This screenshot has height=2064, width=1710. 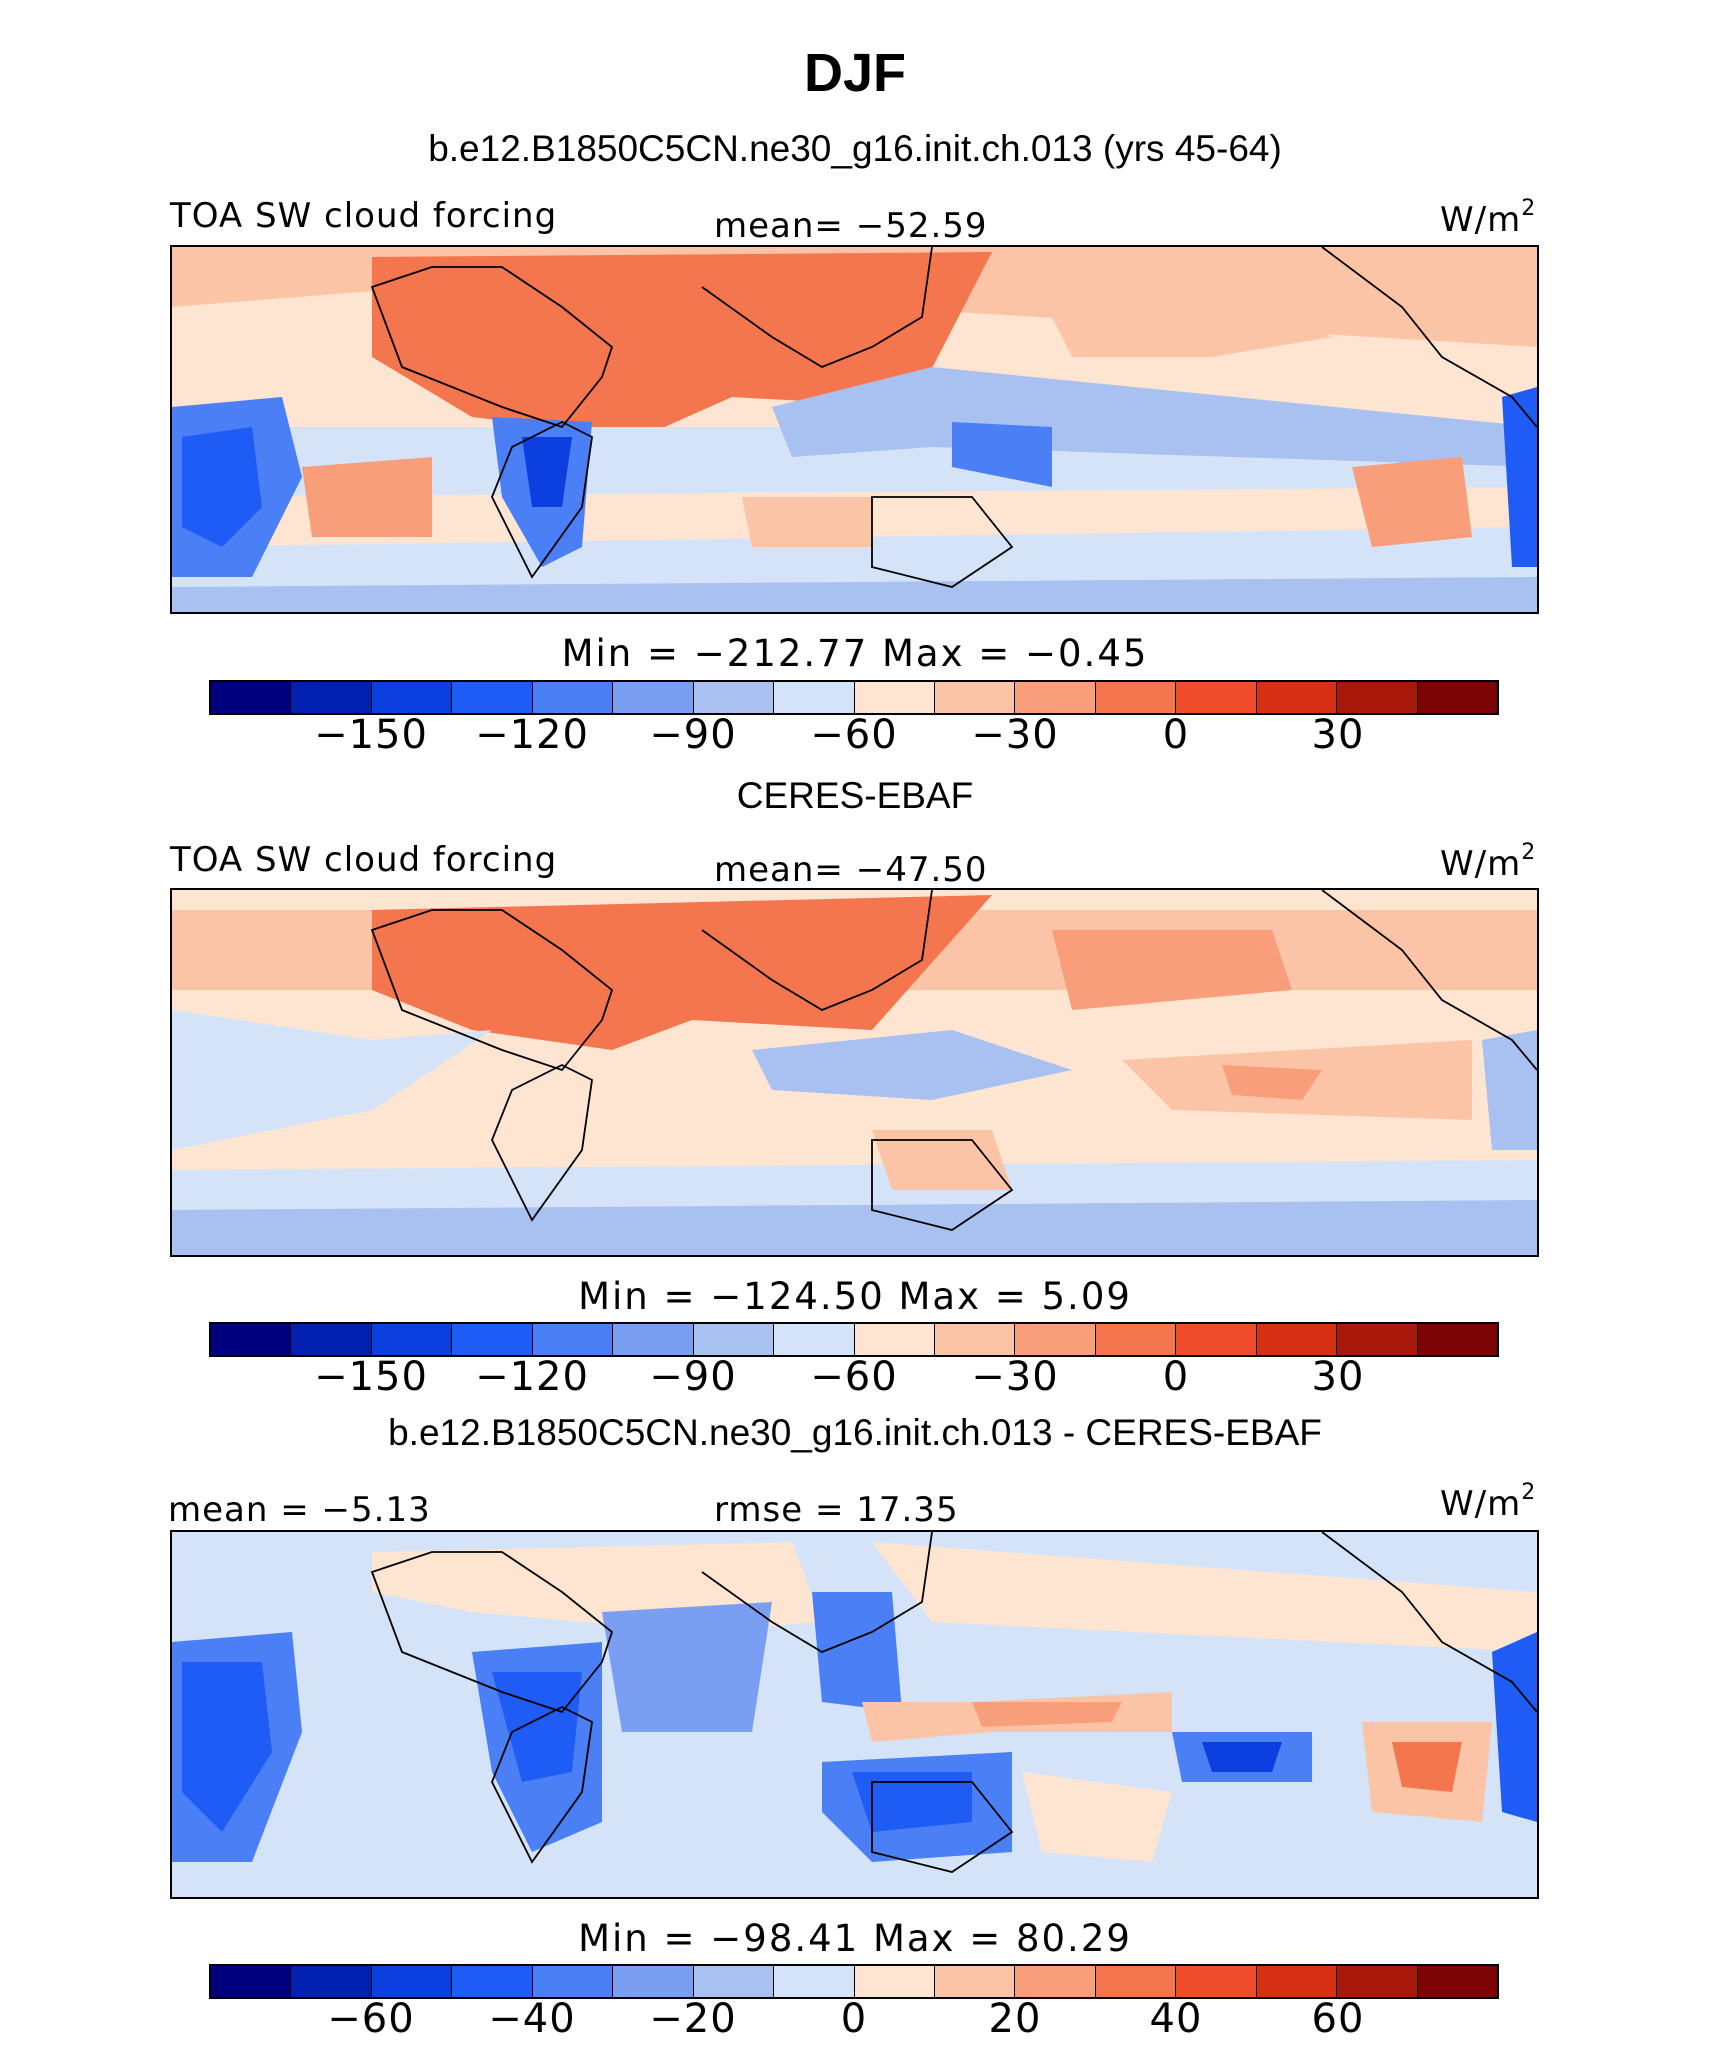 What do you see at coordinates (299, 1510) in the screenshot?
I see `panel-3-mean-label: mean = −5.13` at bounding box center [299, 1510].